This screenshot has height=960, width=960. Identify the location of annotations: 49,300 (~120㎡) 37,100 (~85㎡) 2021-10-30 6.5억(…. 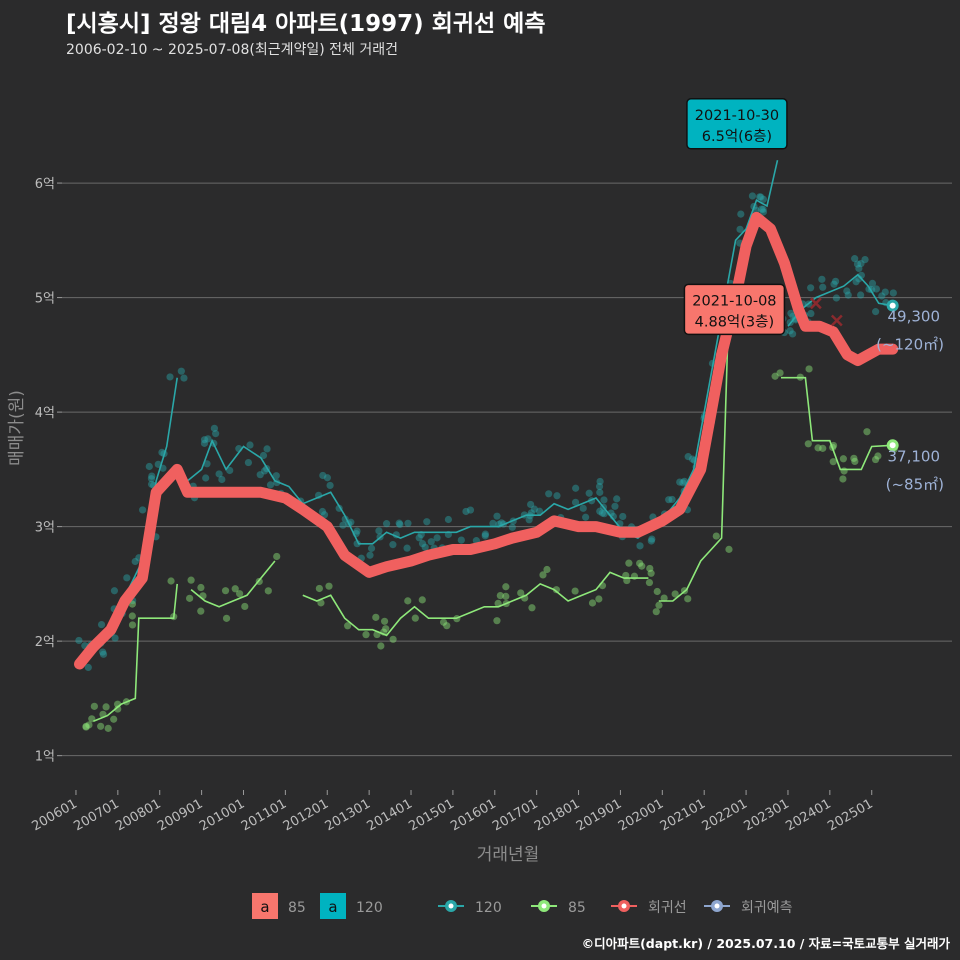
(813, 295).